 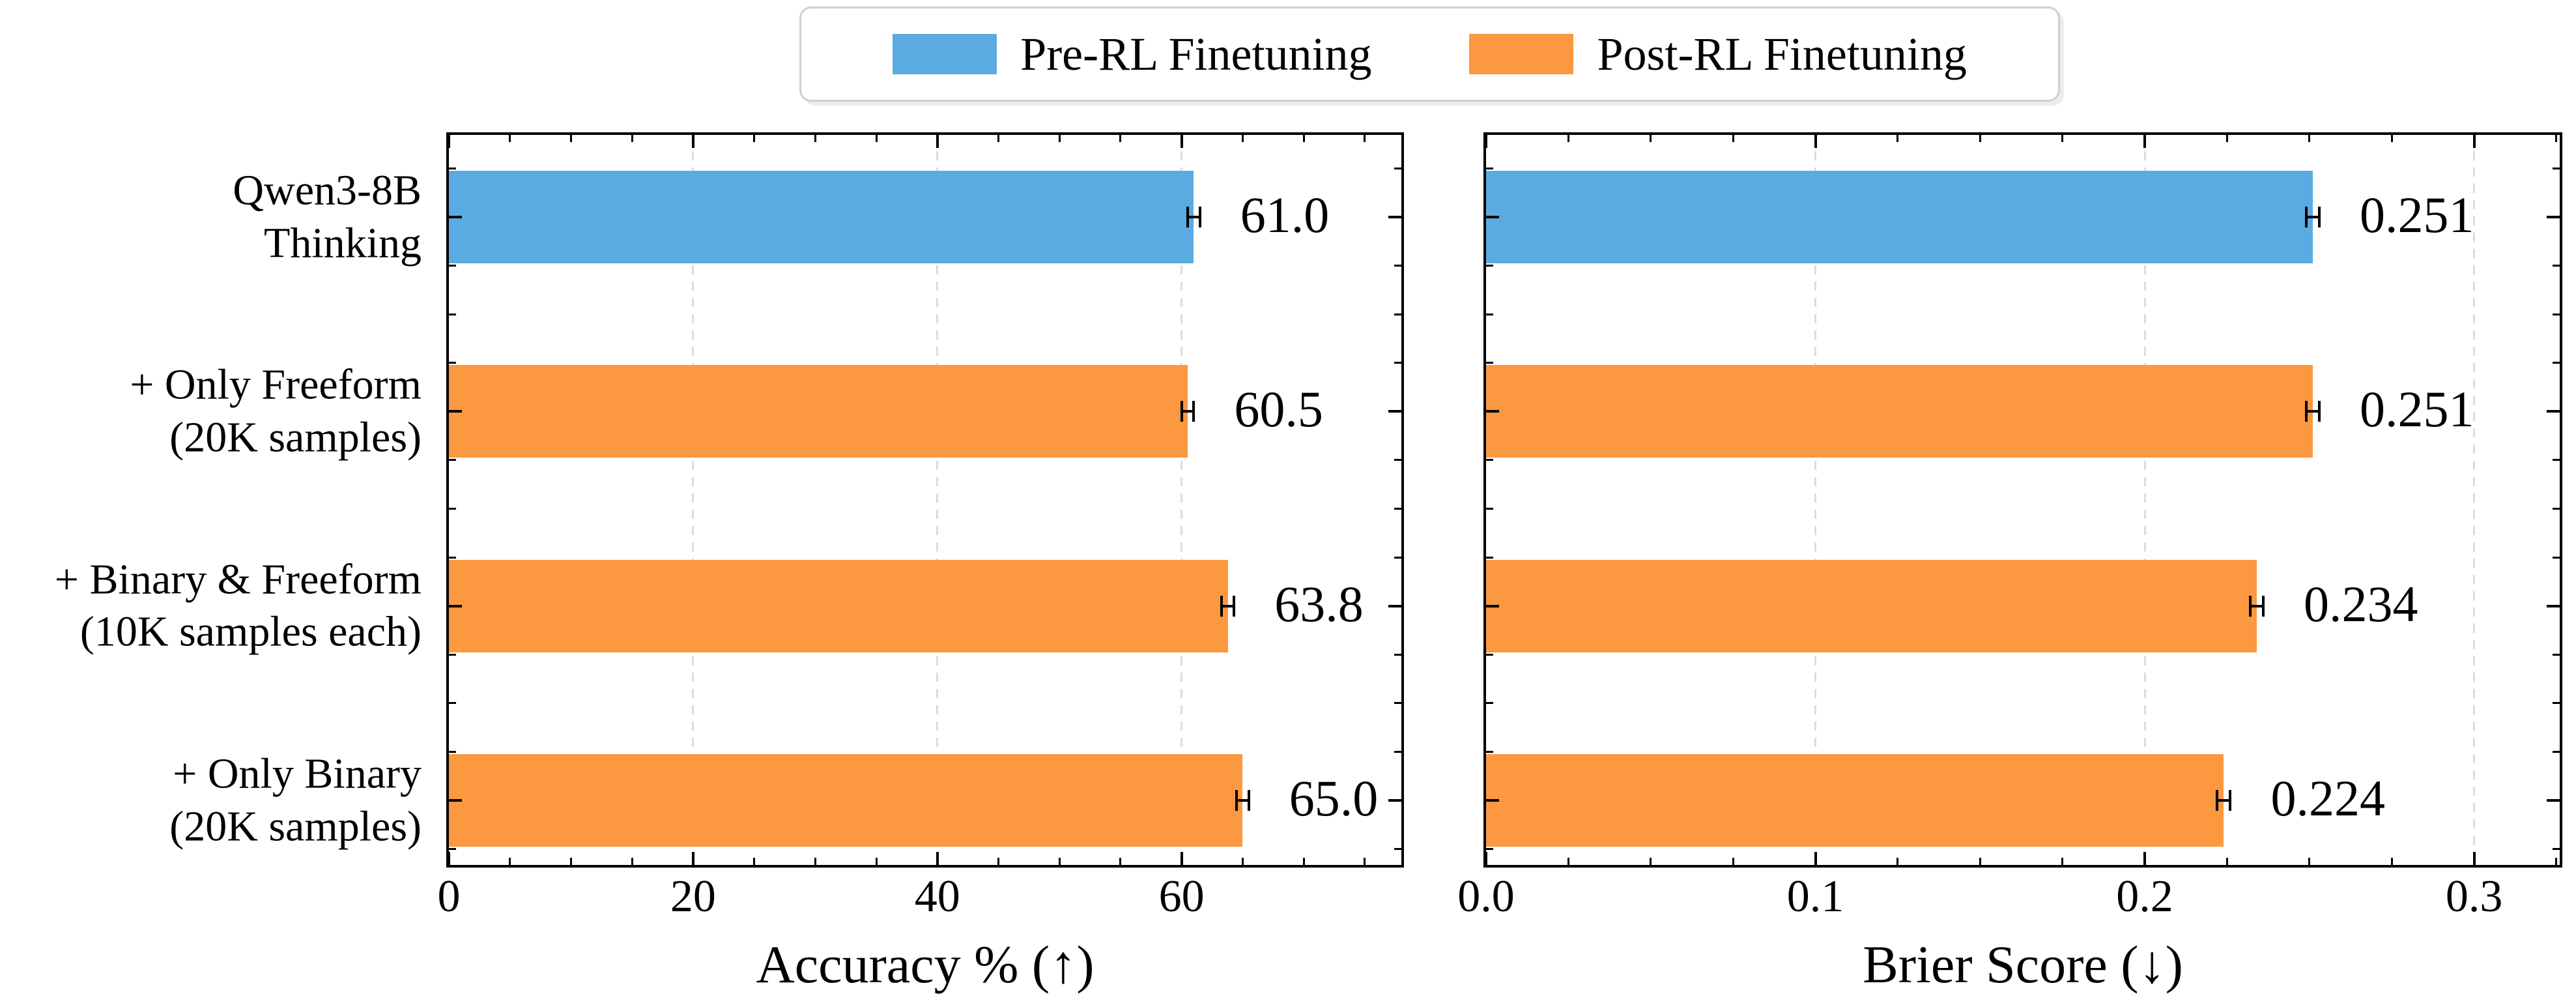 What do you see at coordinates (1132, 54) in the screenshot?
I see `legend-item-pre-rl: Pre-RL Finetuning` at bounding box center [1132, 54].